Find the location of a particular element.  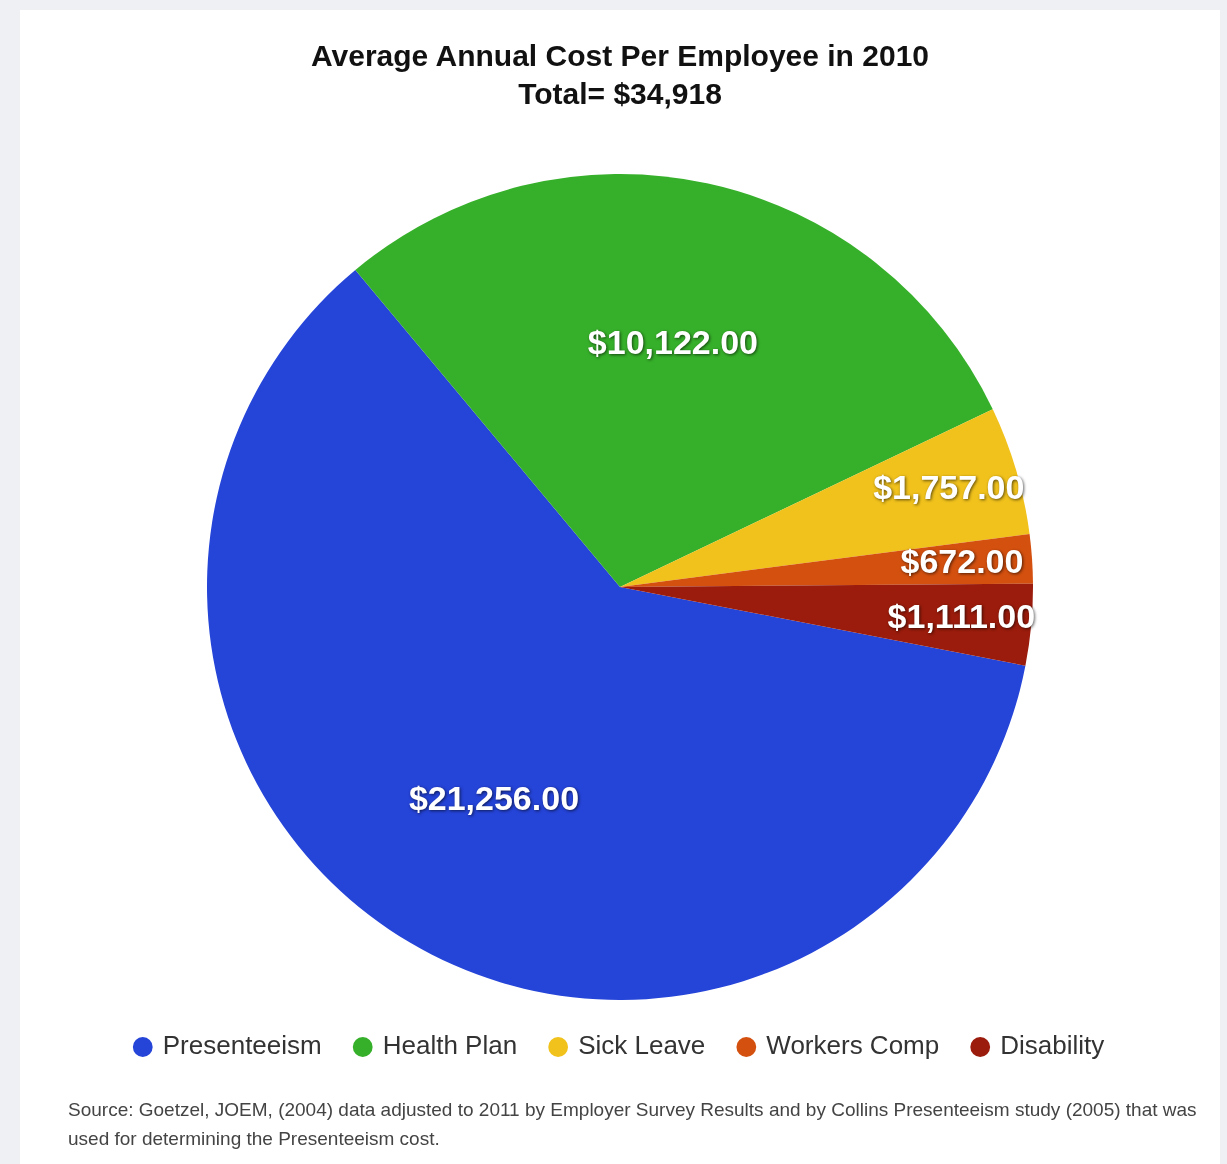

legend-label: Presenteeism is located at coordinates (242, 1045).